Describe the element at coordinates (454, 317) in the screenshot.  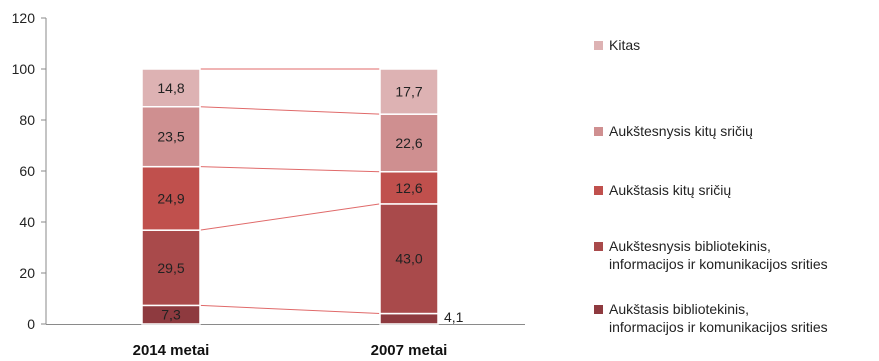
I see `data-label: 4,1` at that location.